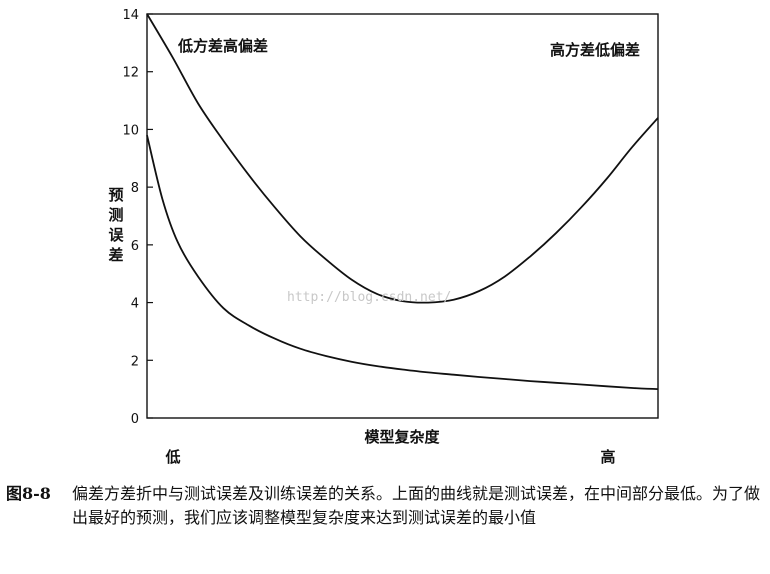 This screenshot has height=574, width=770. Describe the element at coordinates (135, 304) in the screenshot. I see `y-tick-label: 4` at that location.